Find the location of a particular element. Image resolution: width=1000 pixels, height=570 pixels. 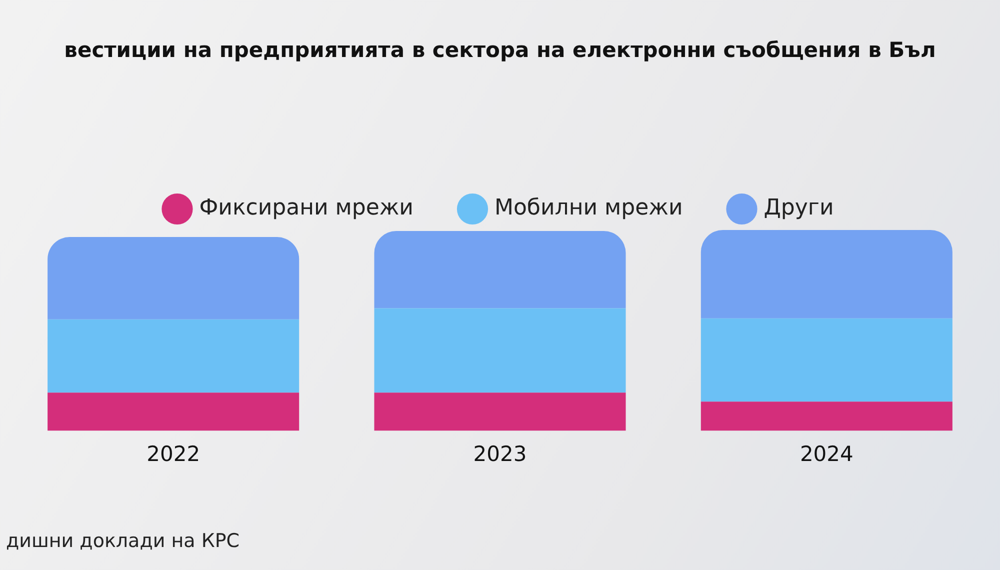

legend-label: Други is located at coordinates (799, 208).